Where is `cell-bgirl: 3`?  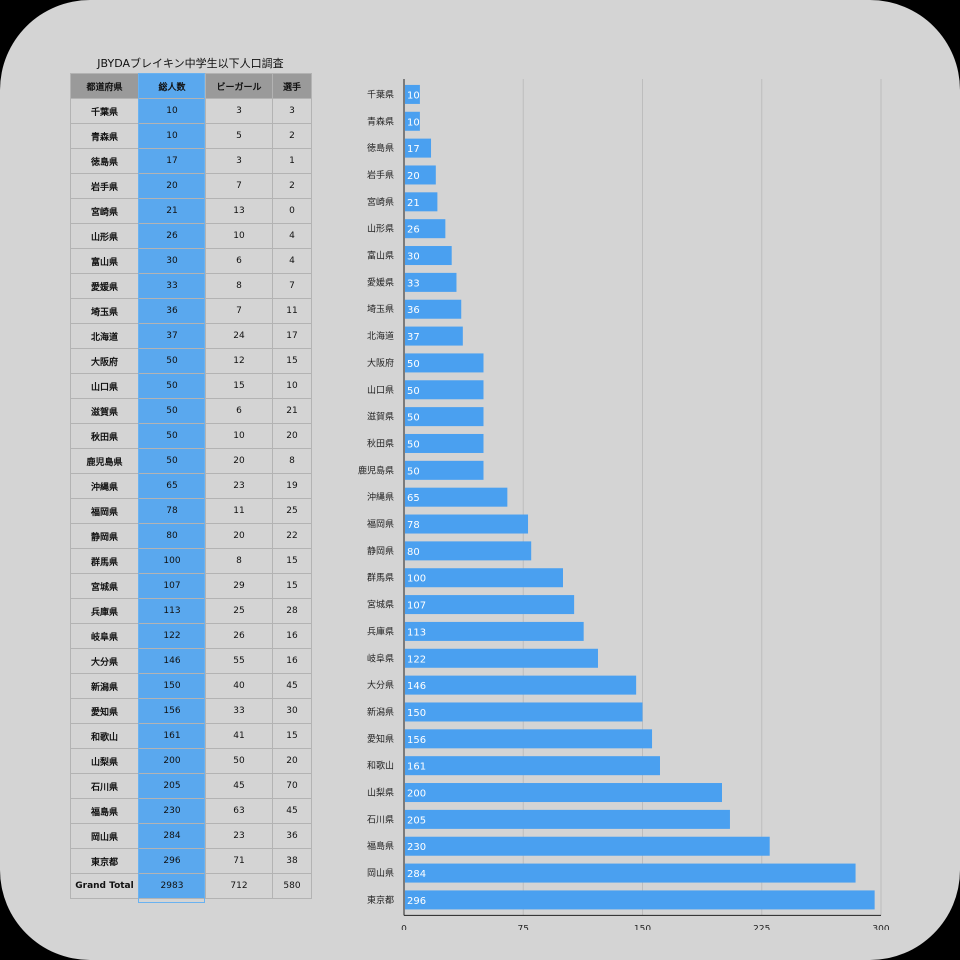
cell-bgirl: 3 is located at coordinates (239, 161).